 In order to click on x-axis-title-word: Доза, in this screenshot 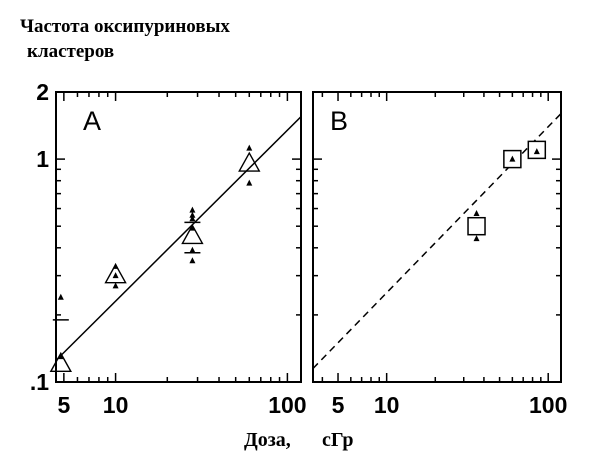, I will do `click(267, 440)`.